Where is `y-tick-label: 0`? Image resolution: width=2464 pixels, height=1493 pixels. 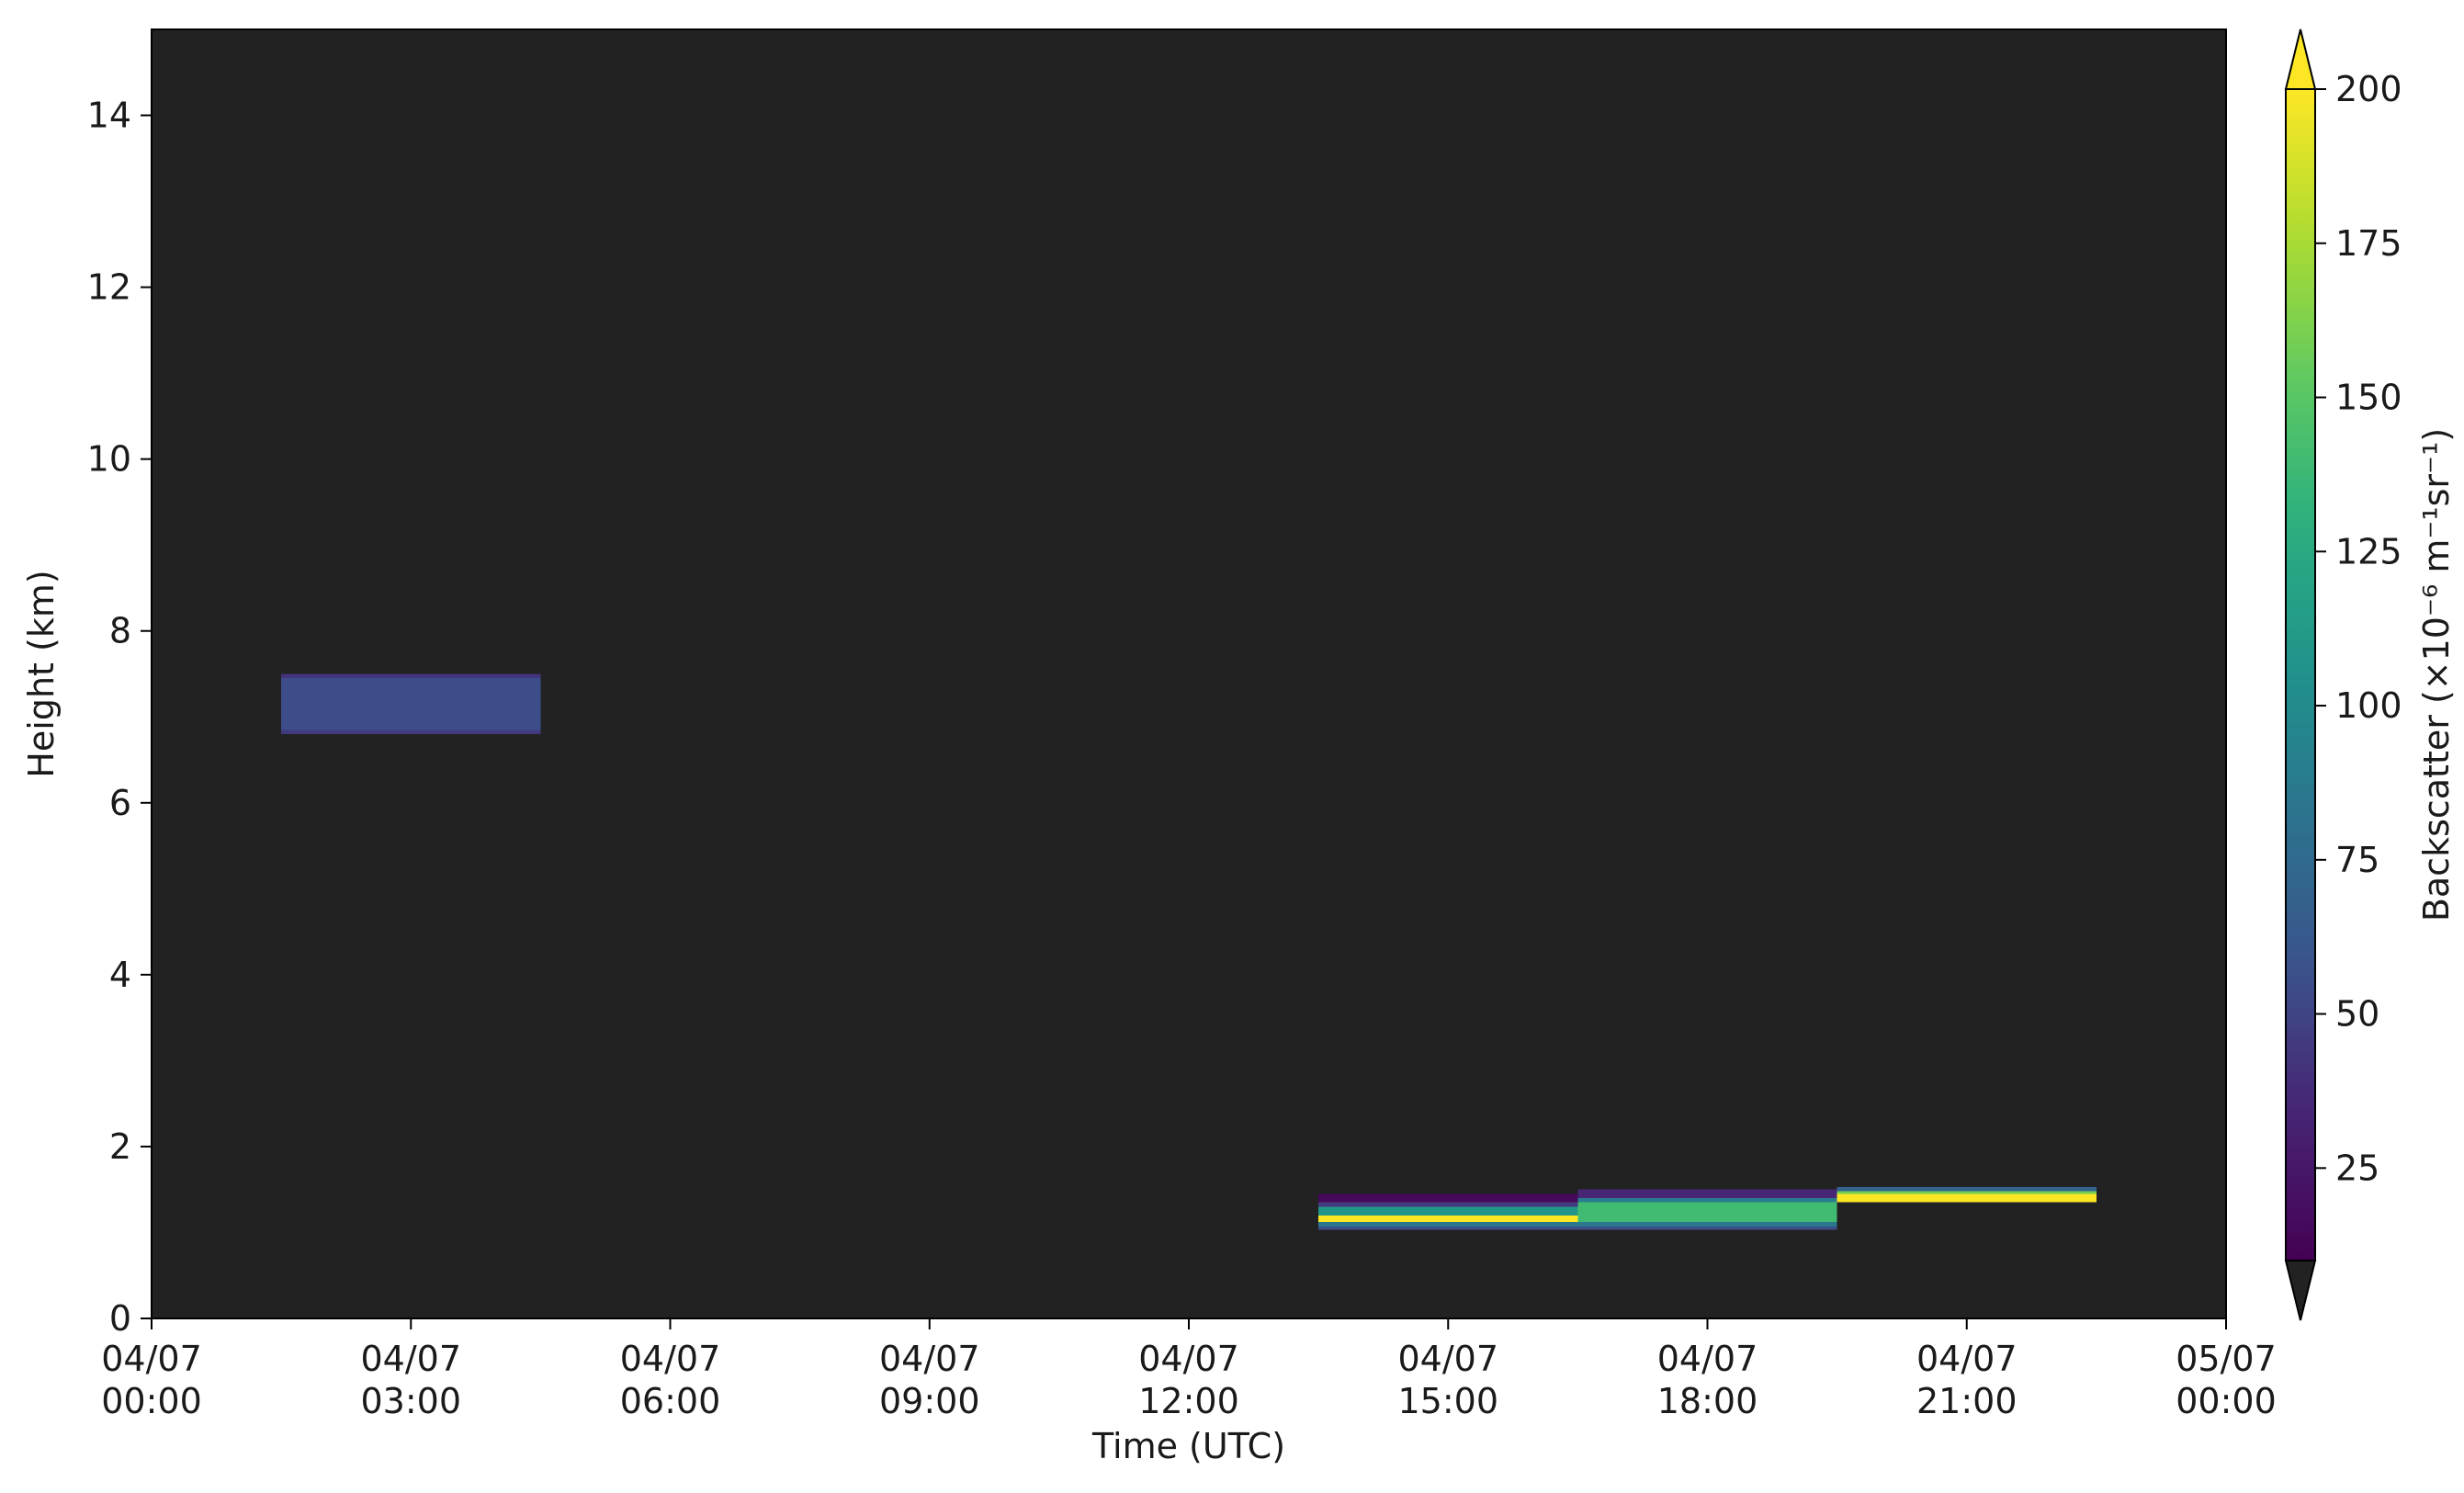
y-tick-label: 0 is located at coordinates (120, 1318).